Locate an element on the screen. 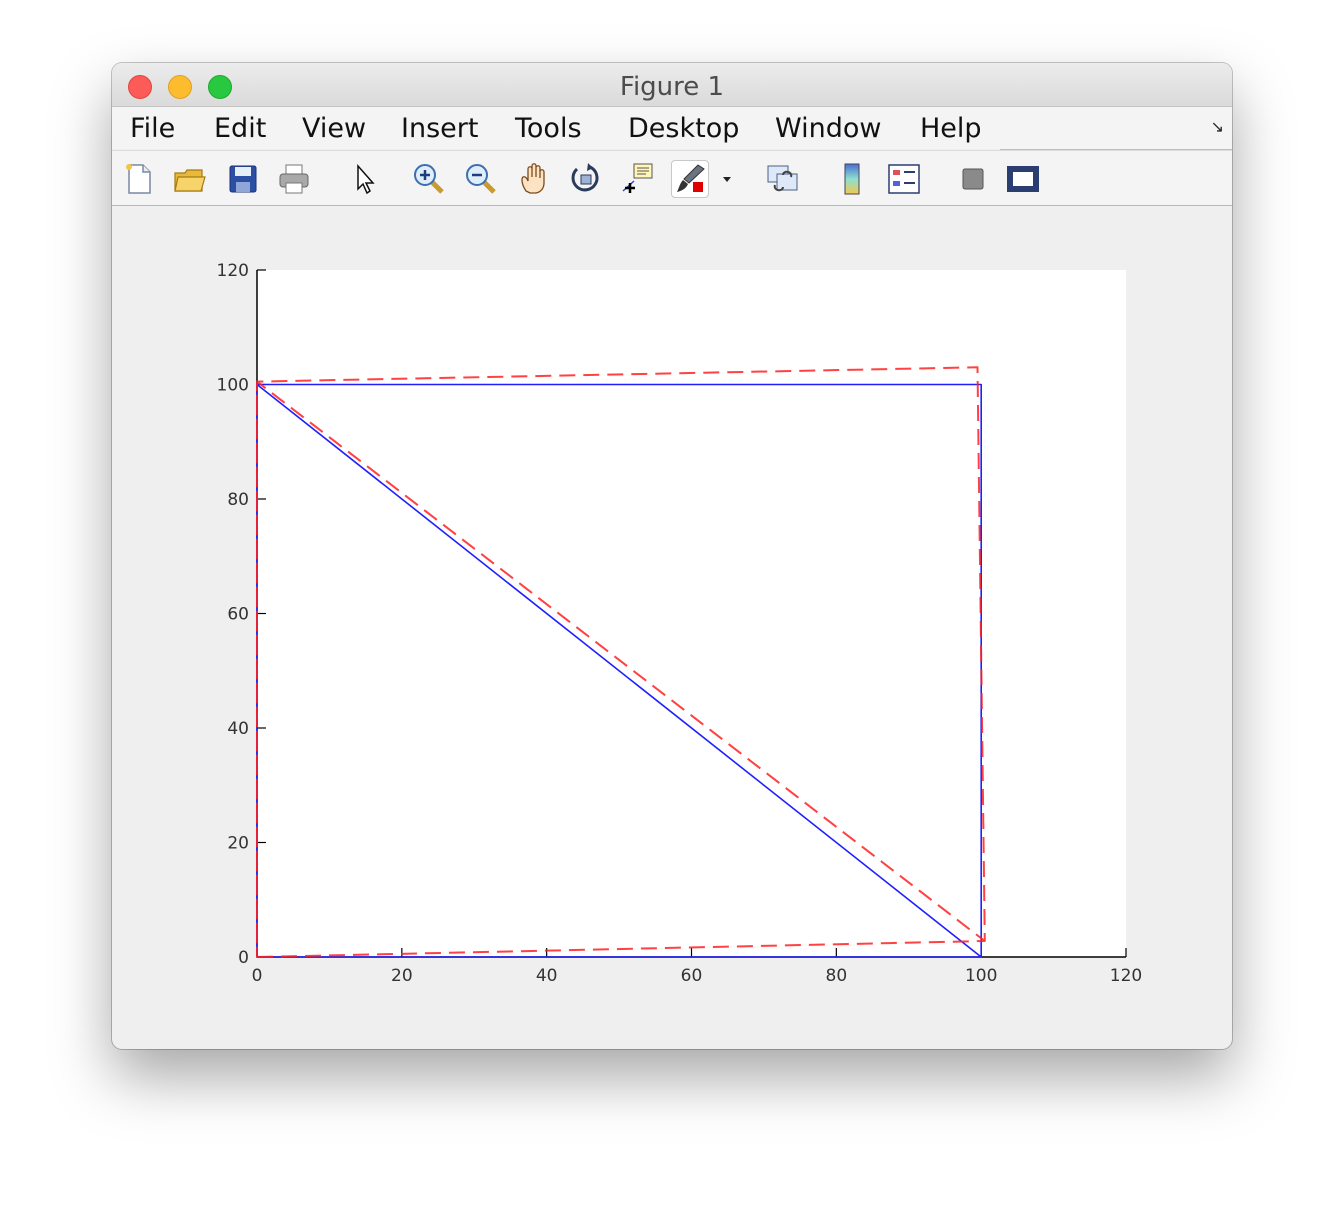 This screenshot has width=1344, height=1210. colorbar-icon is located at coordinates (853, 179).